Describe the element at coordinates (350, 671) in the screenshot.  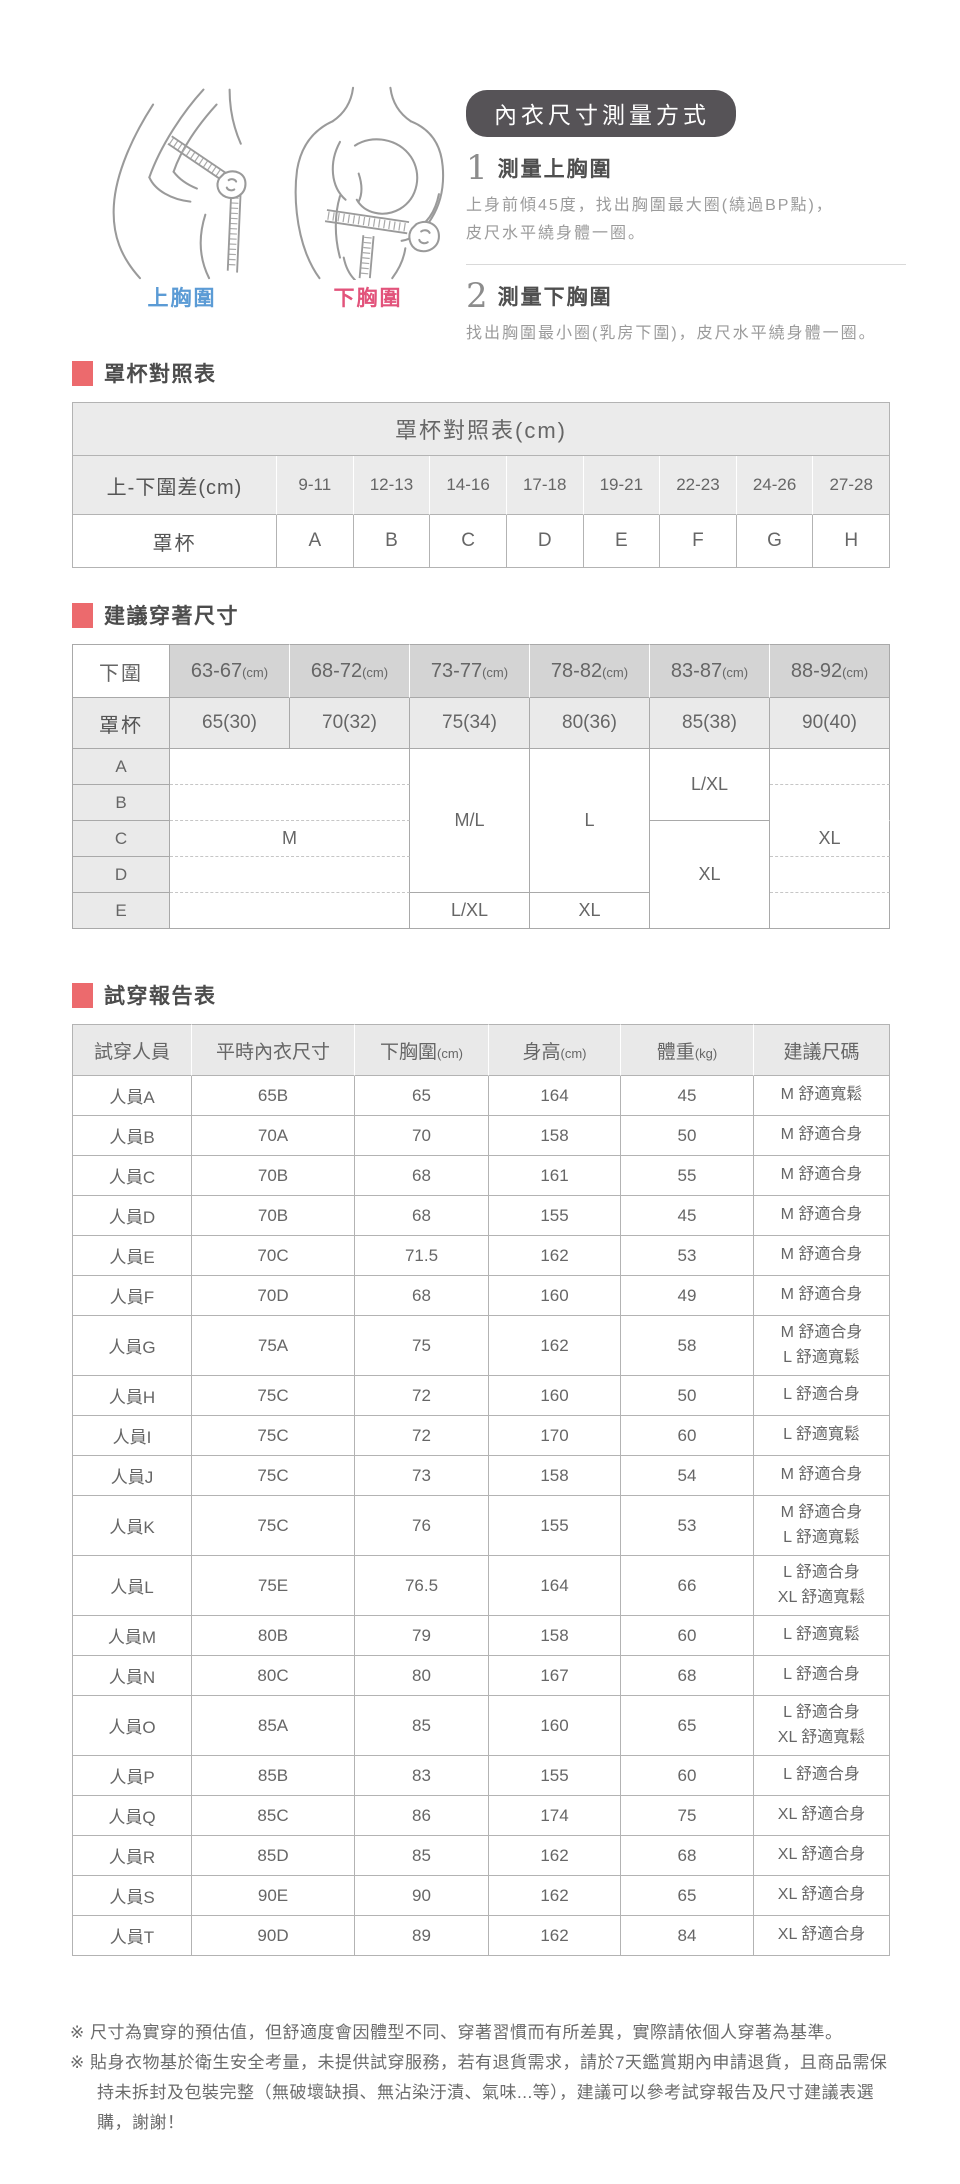
I see `underband-range-cell: 68-72(cm)` at that location.